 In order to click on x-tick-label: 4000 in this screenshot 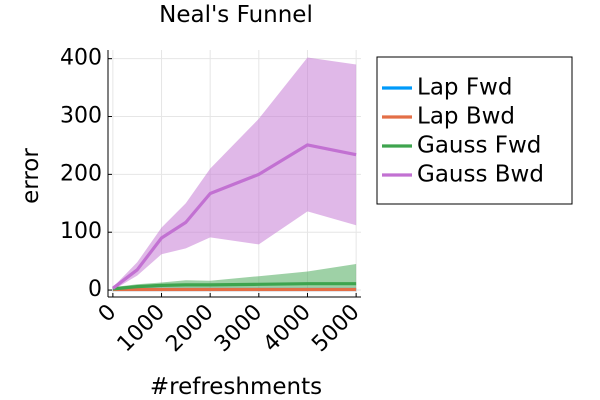, I will do `click(287, 328)`.